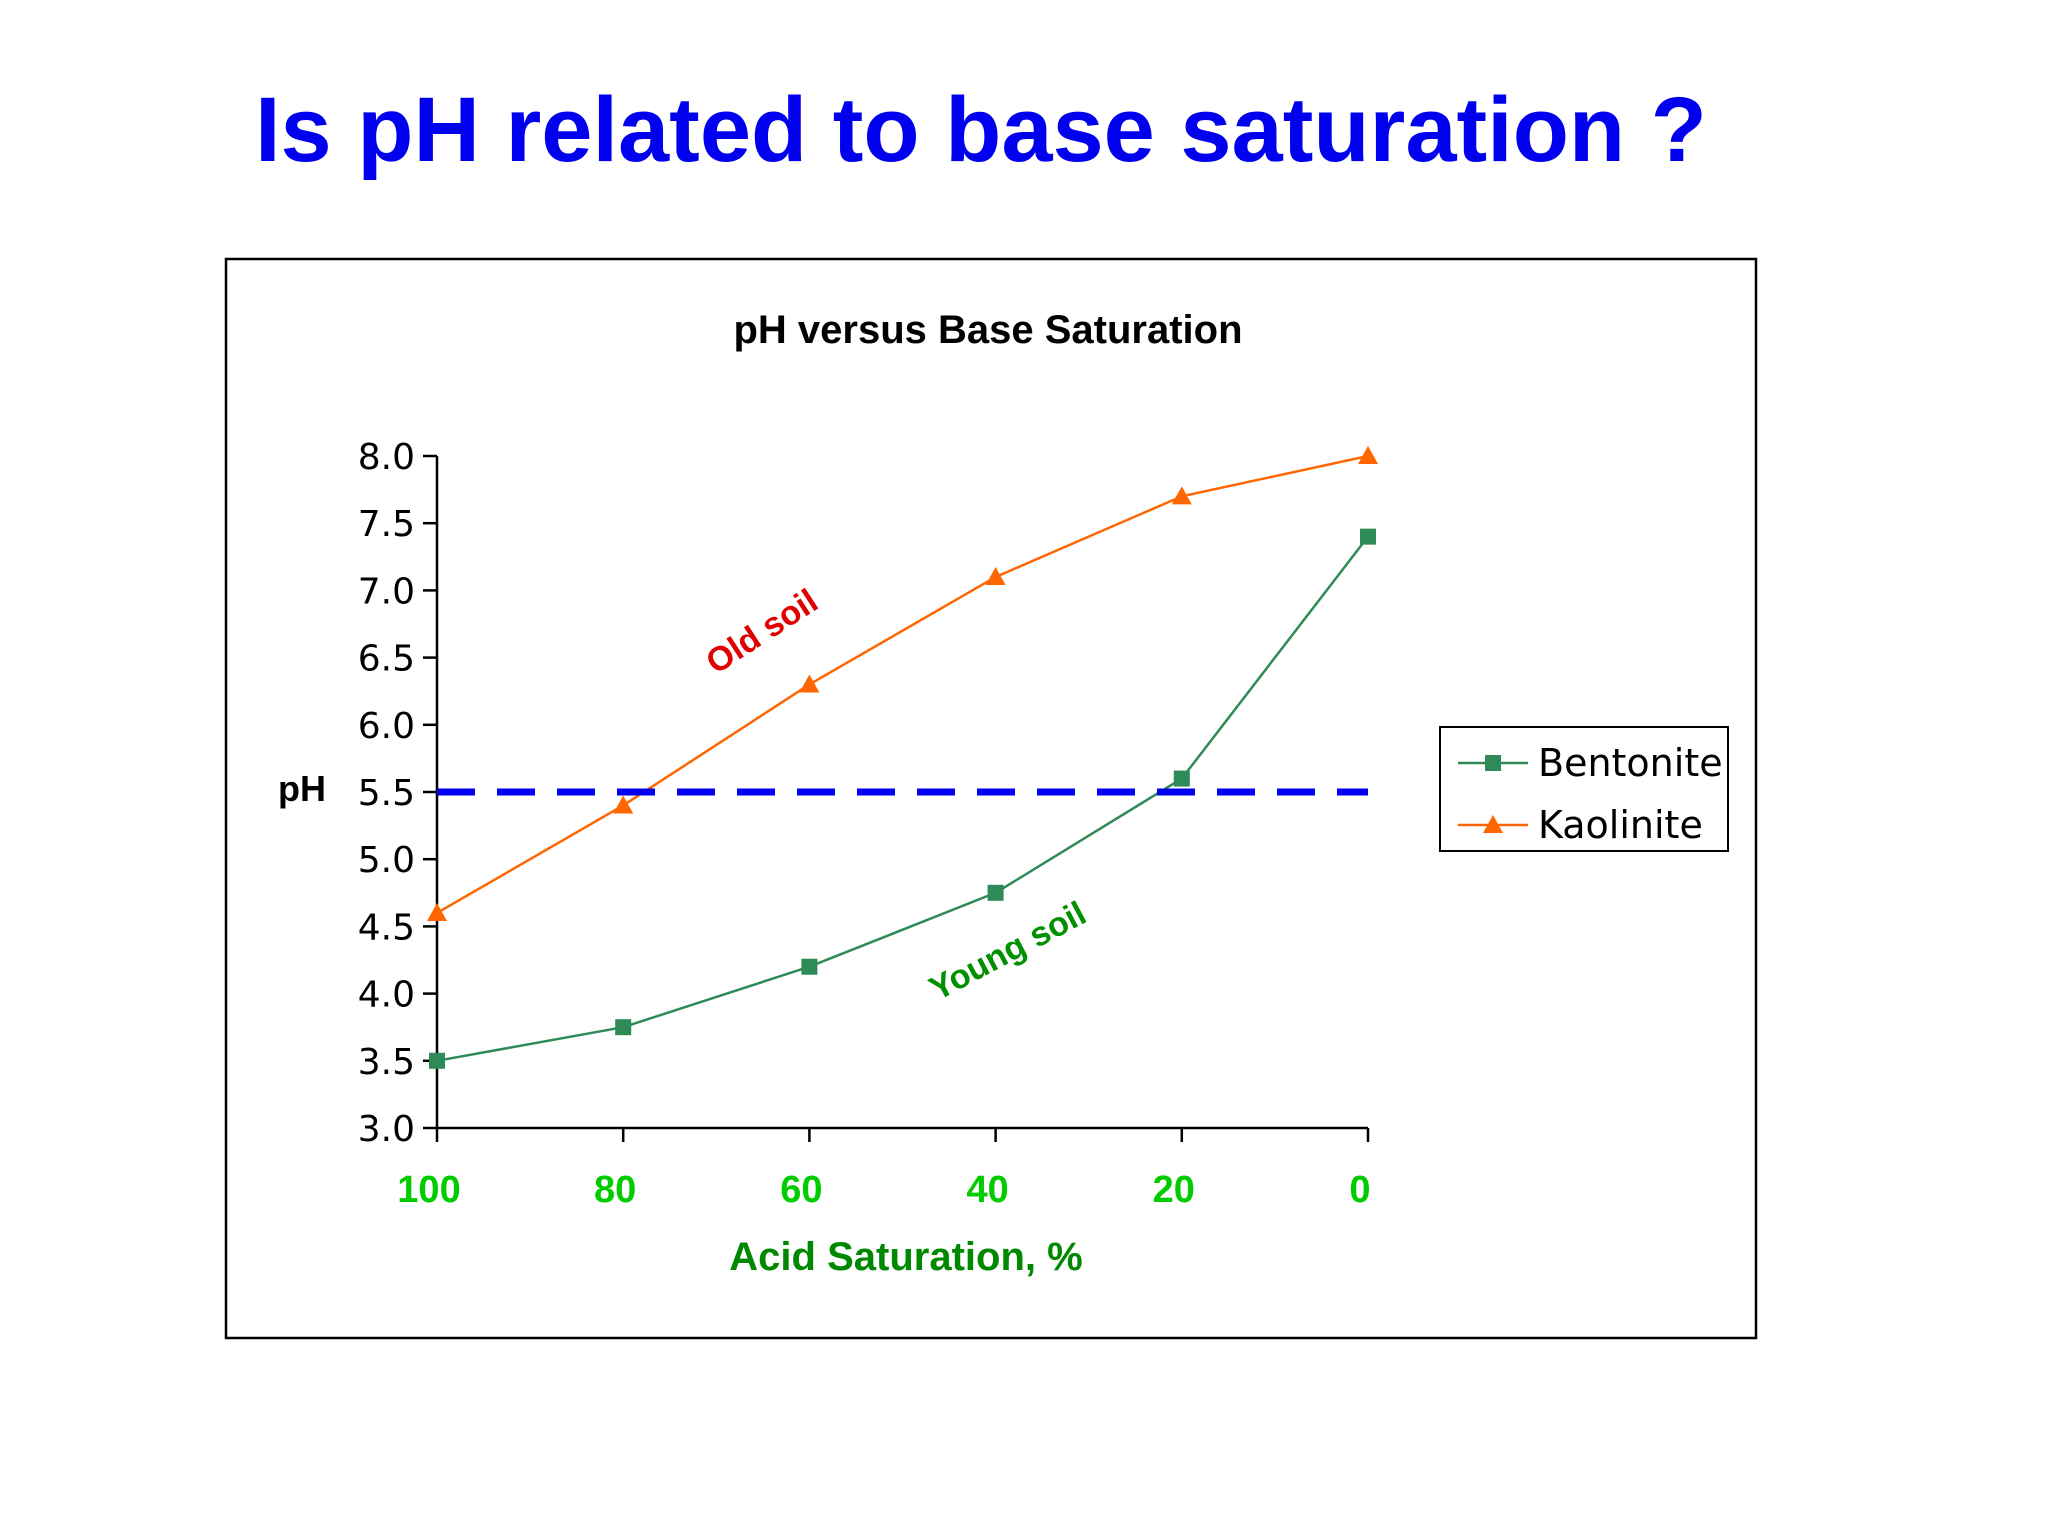 This screenshot has width=2048, height=1536. I want to click on x-tick-label: 80, so click(615, 1190).